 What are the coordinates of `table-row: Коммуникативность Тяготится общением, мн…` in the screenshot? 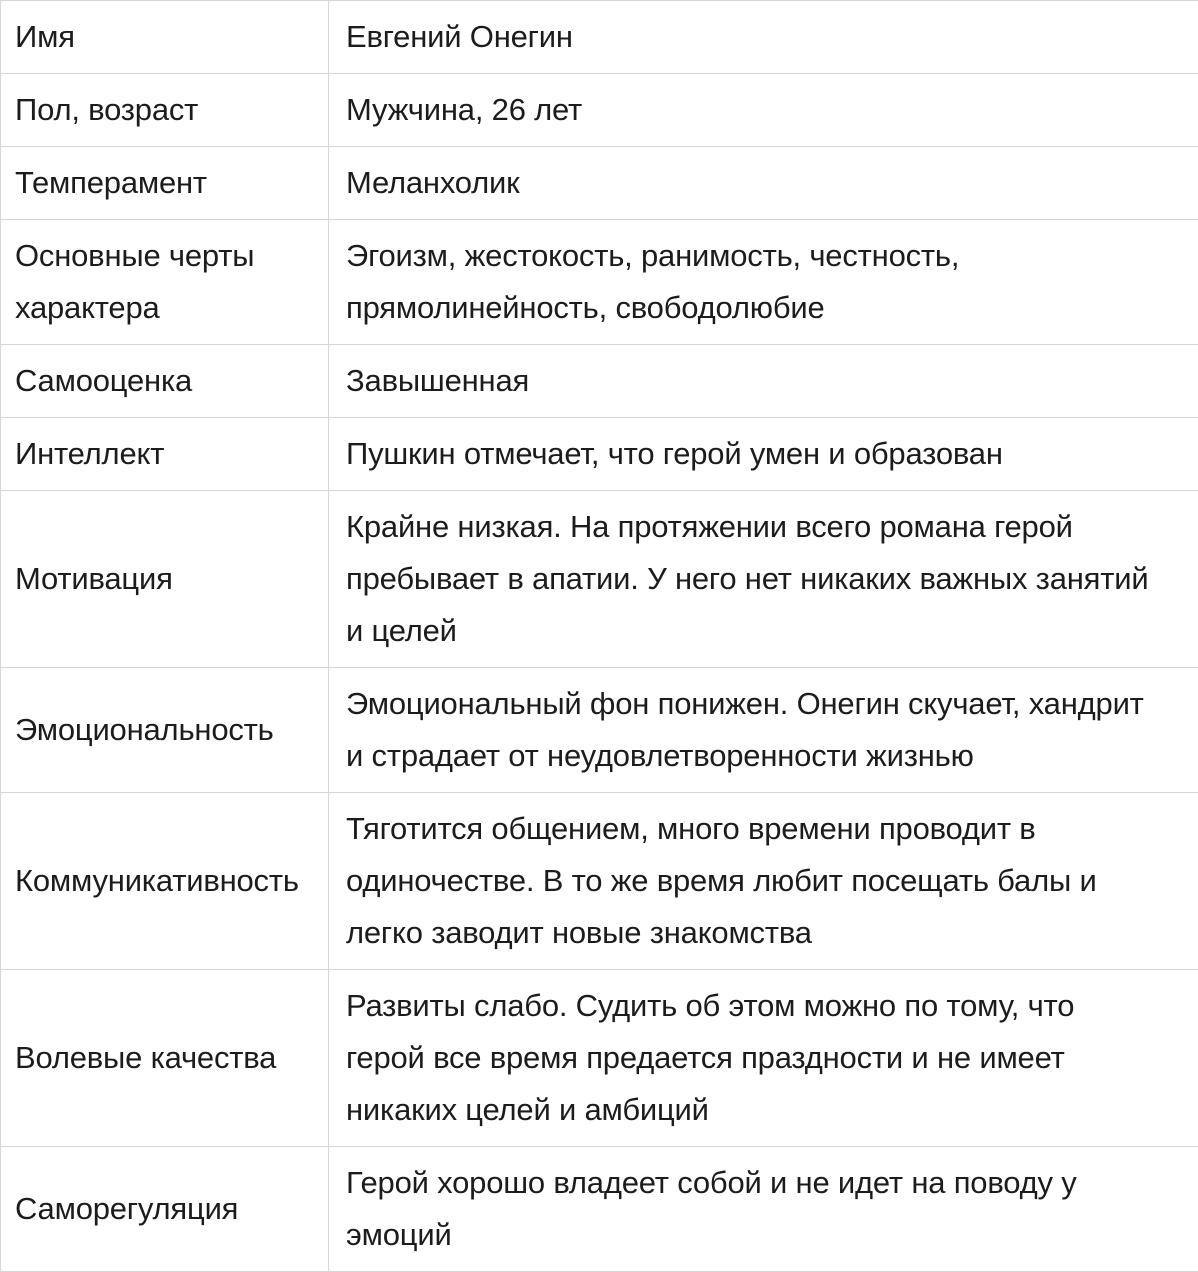 It's located at (599, 881).